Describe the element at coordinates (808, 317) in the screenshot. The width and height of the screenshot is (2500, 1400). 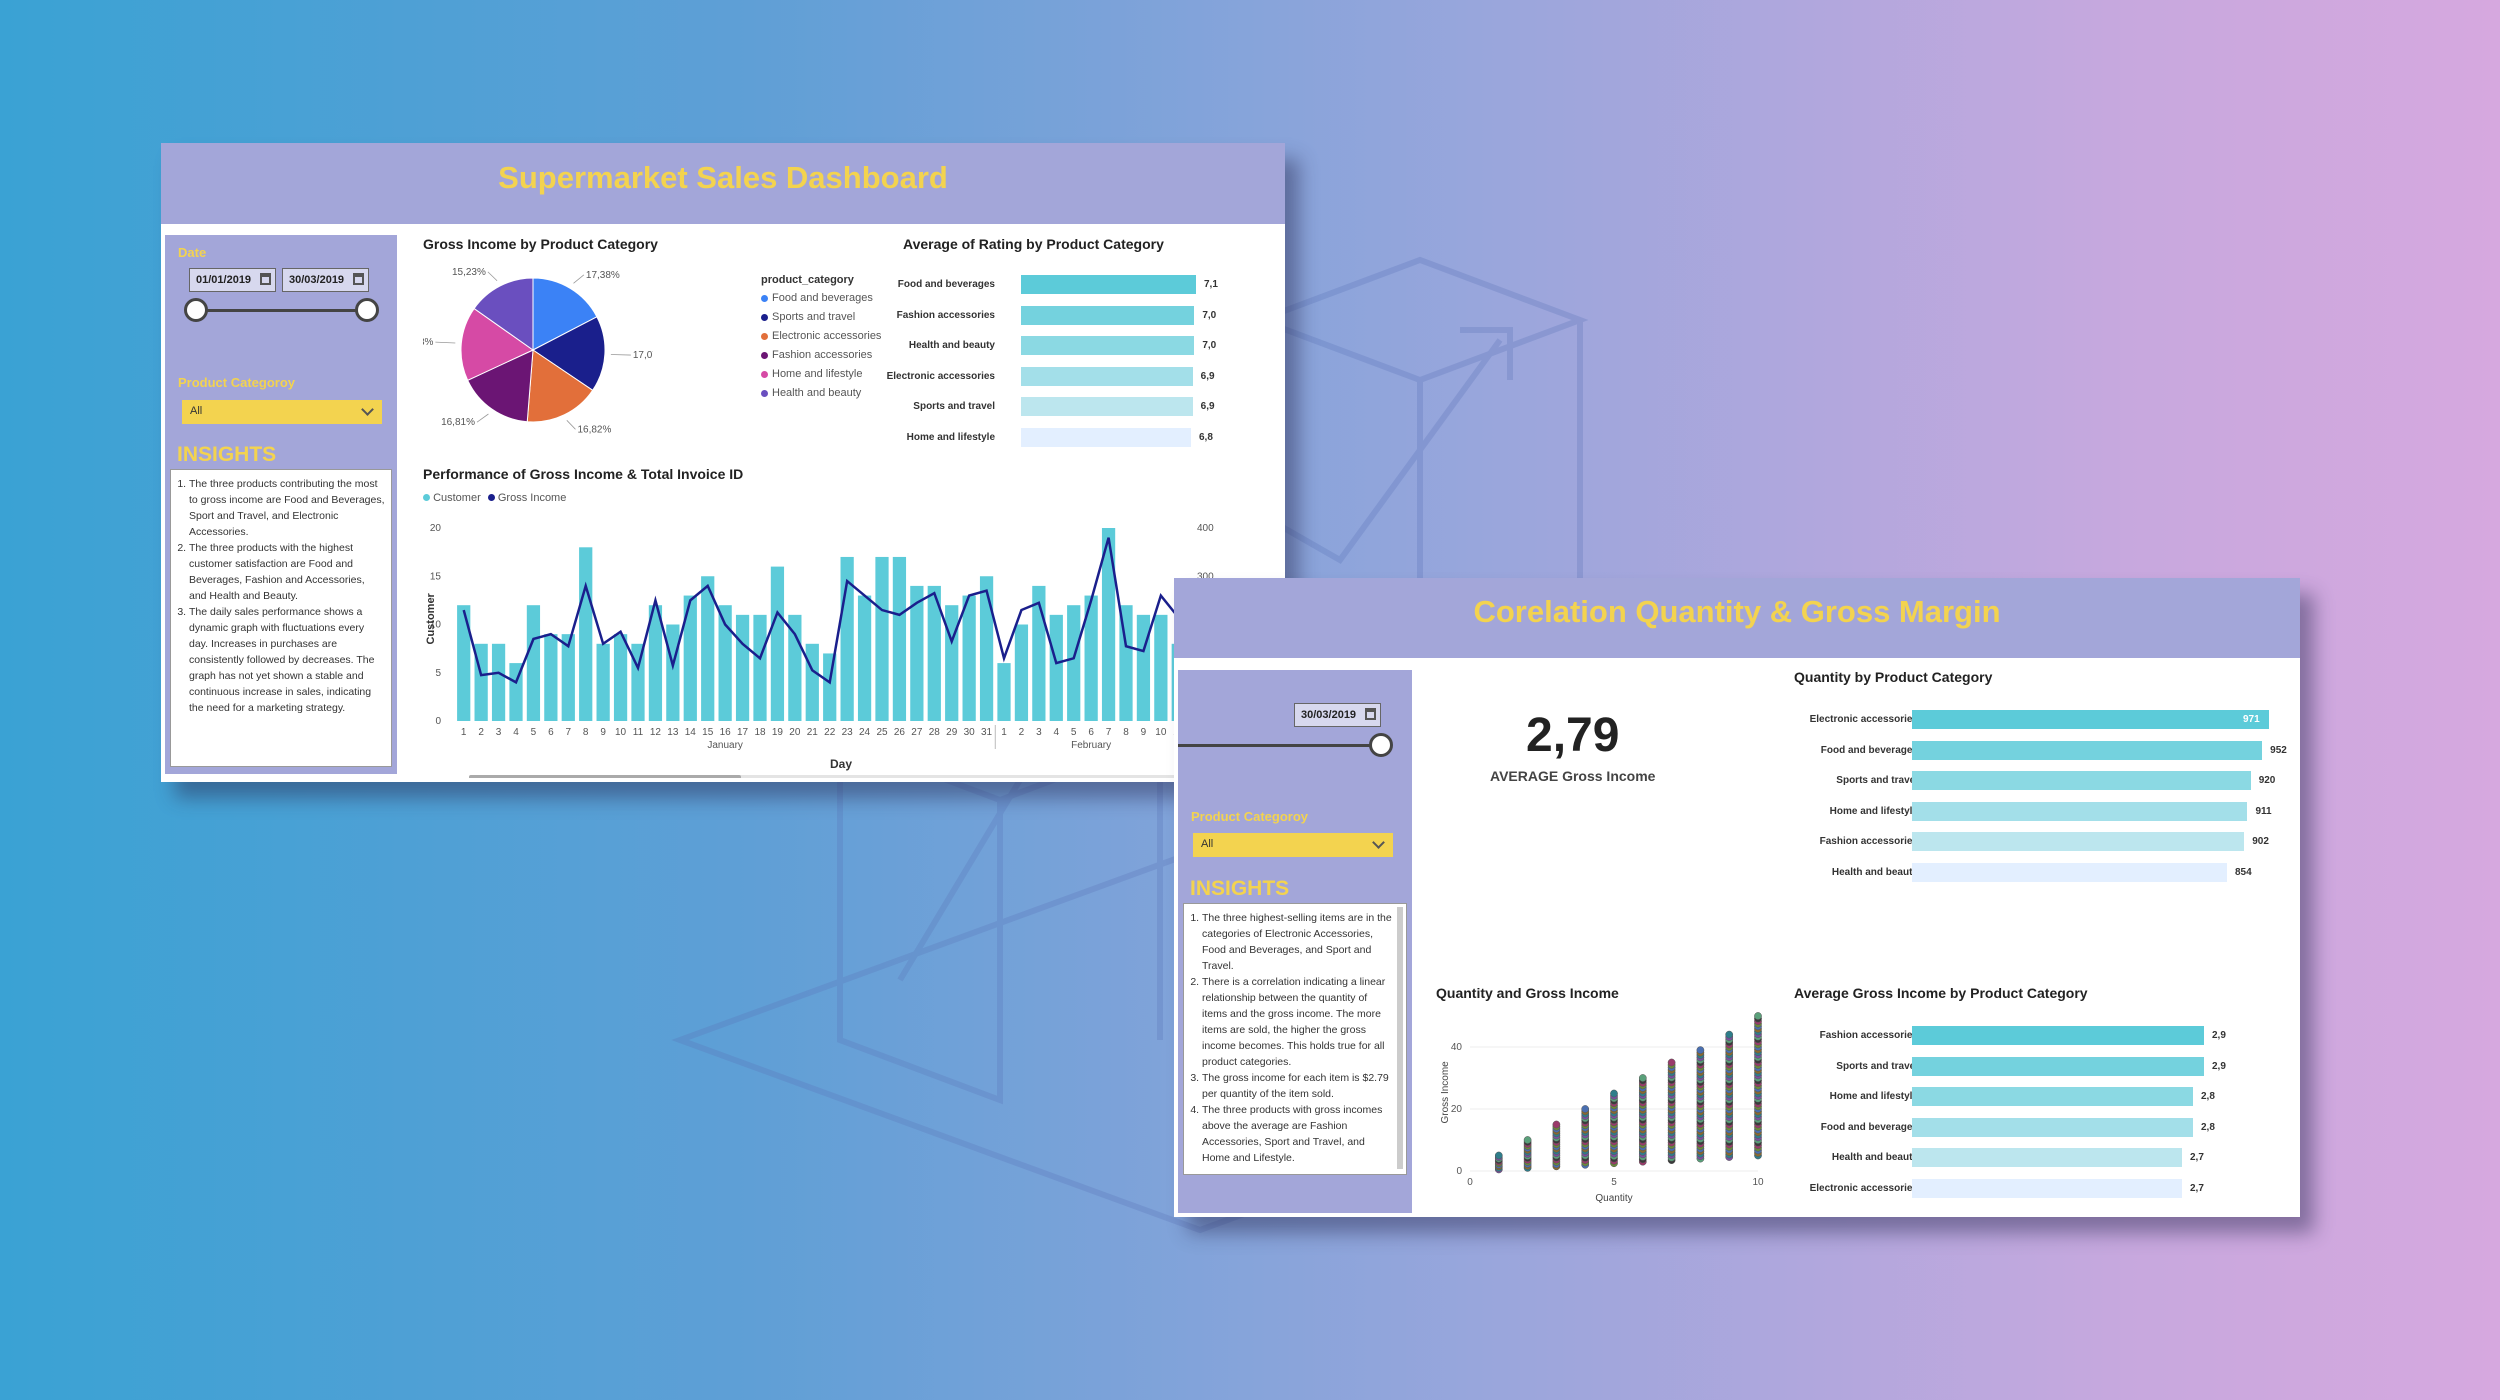
I see `pie-legend-item: Sports and travel` at that location.